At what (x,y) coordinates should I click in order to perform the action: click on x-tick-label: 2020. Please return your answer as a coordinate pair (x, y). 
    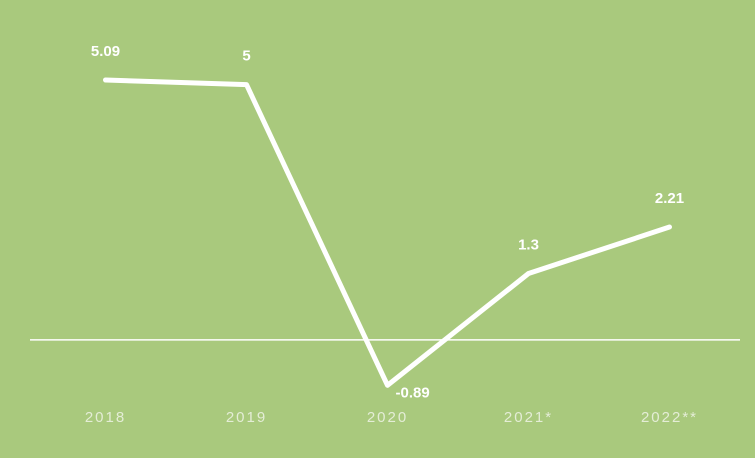
    Looking at the image, I should click on (387, 417).